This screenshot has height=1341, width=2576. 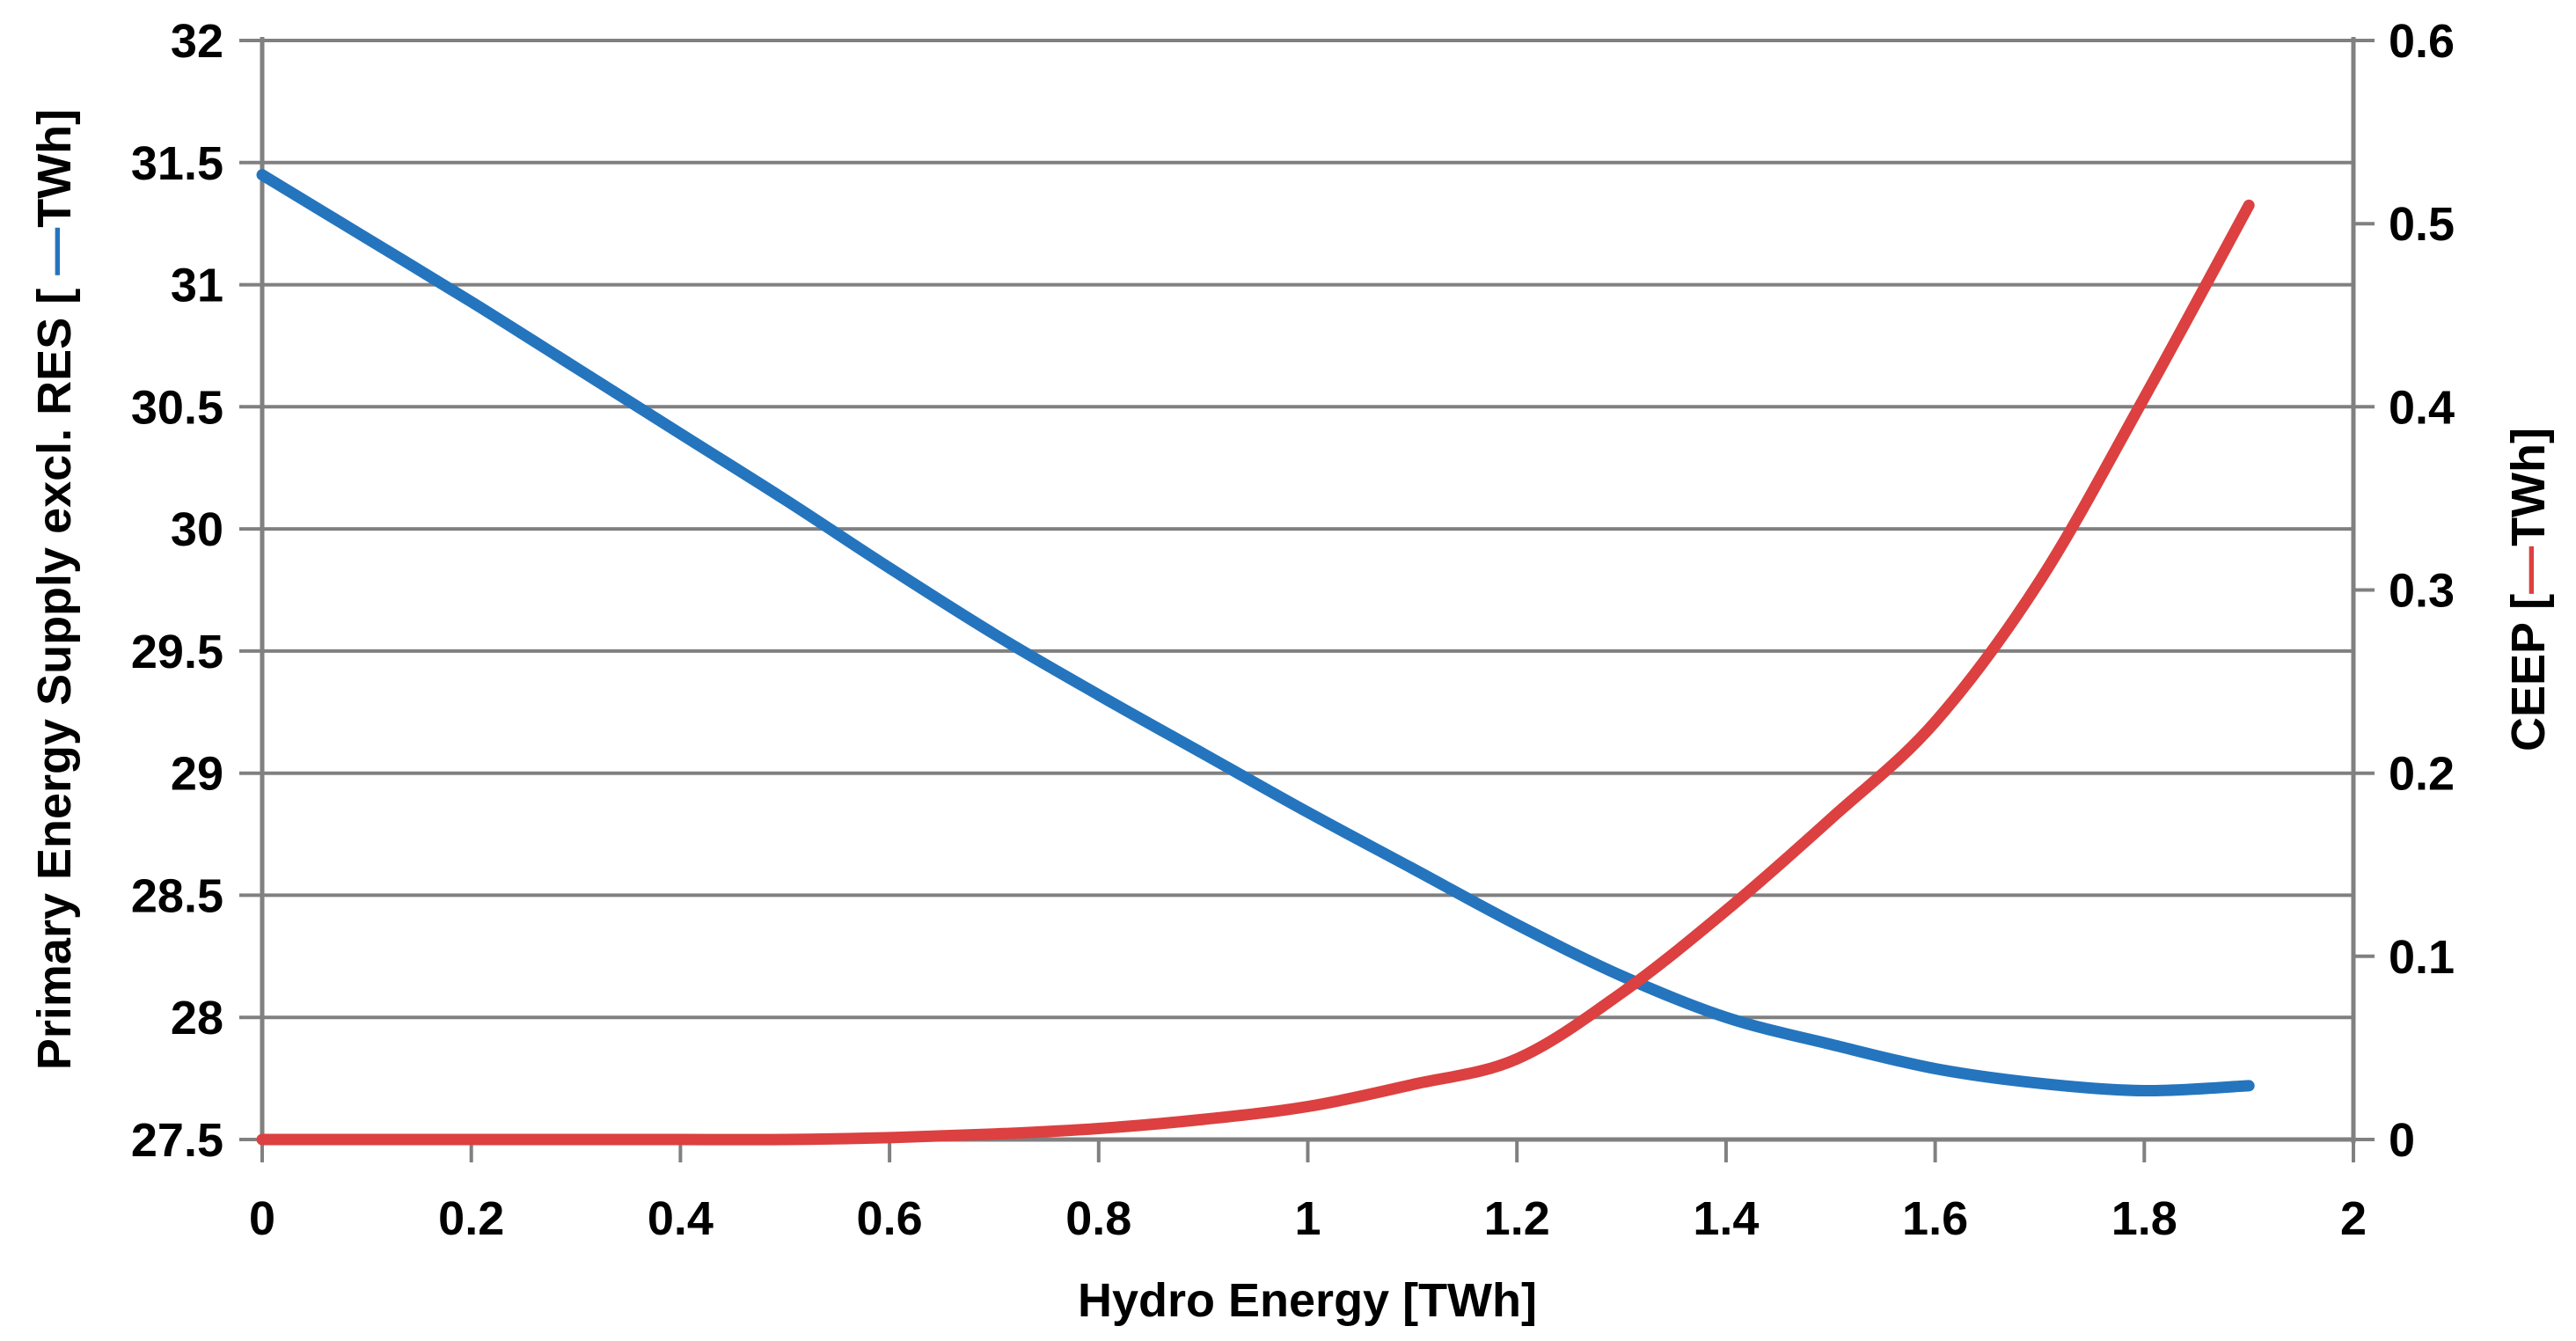 What do you see at coordinates (2422, 591) in the screenshot?
I see `y-right-tick-label: 0.3` at bounding box center [2422, 591].